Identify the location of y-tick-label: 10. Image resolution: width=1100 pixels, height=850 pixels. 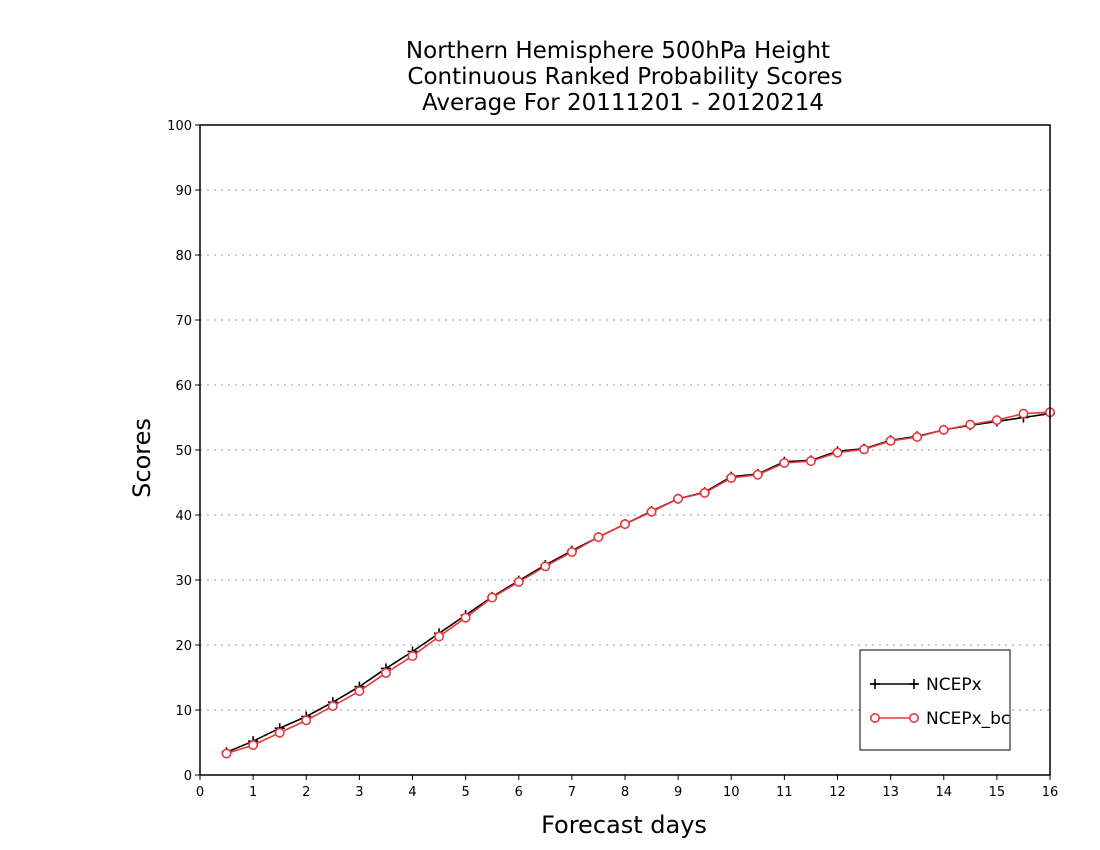
(183, 711).